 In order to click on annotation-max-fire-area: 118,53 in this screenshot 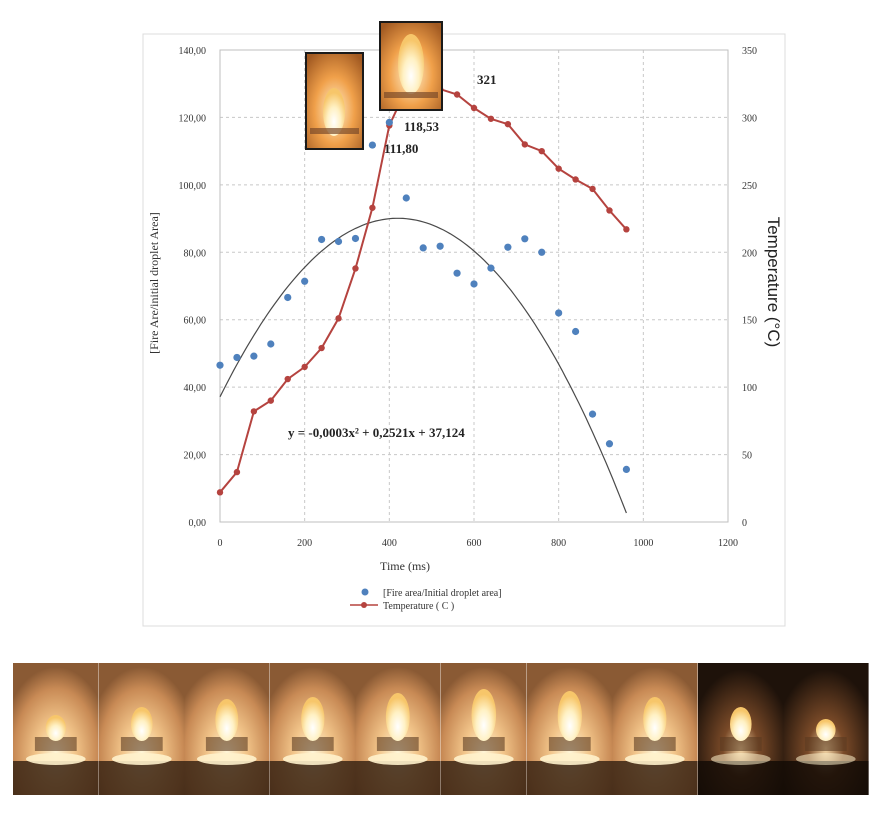, I will do `click(422, 126)`.